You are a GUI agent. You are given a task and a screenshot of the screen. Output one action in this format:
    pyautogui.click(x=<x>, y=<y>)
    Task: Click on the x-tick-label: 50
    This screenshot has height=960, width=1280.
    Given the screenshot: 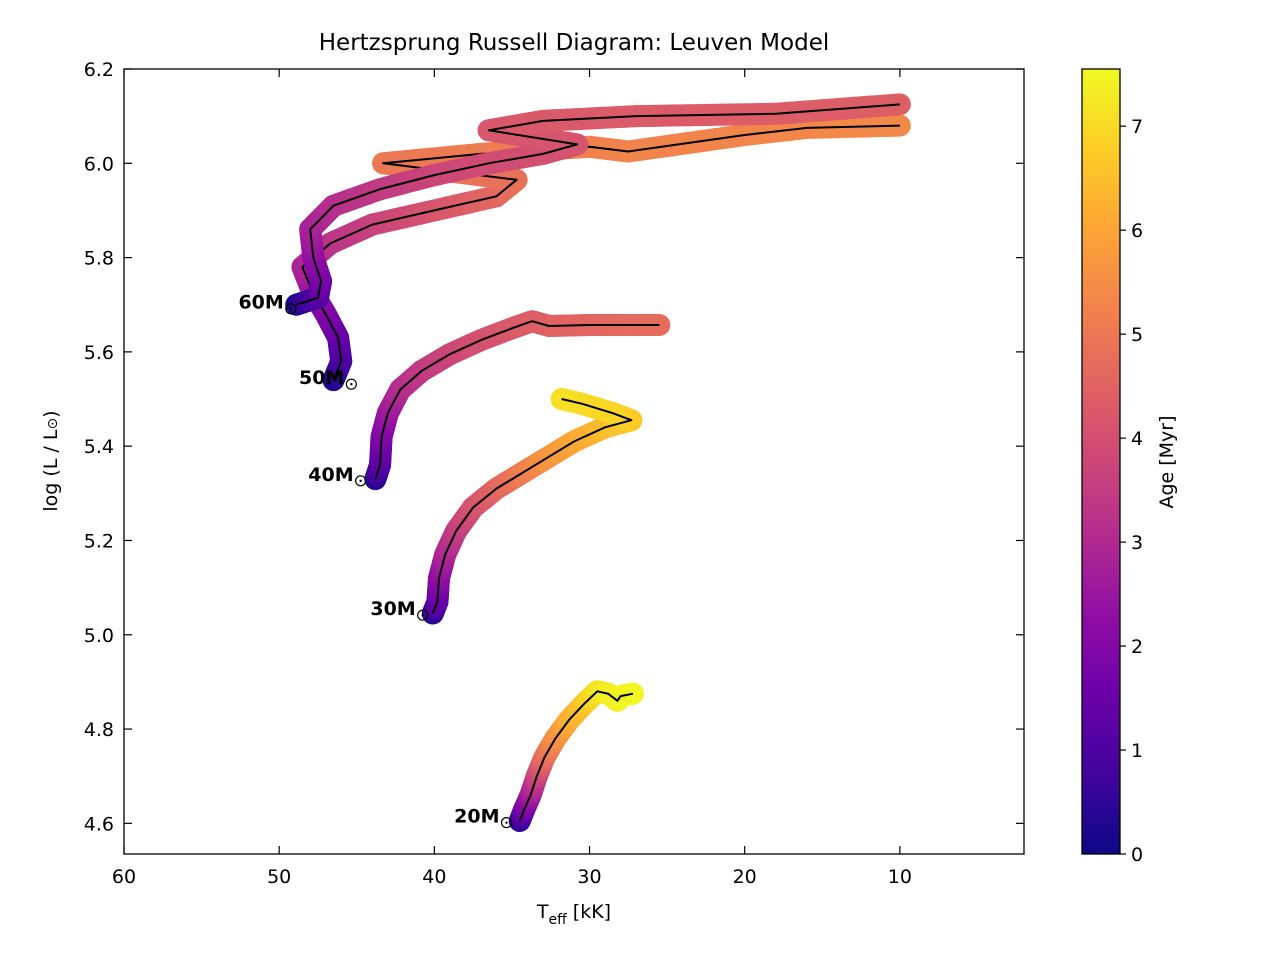 What is the action you would take?
    pyautogui.click(x=279, y=877)
    